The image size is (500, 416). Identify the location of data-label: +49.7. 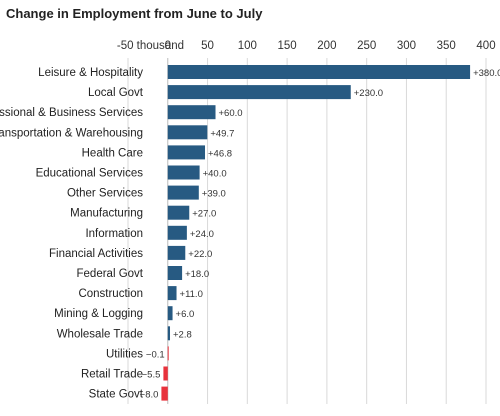
(222, 133).